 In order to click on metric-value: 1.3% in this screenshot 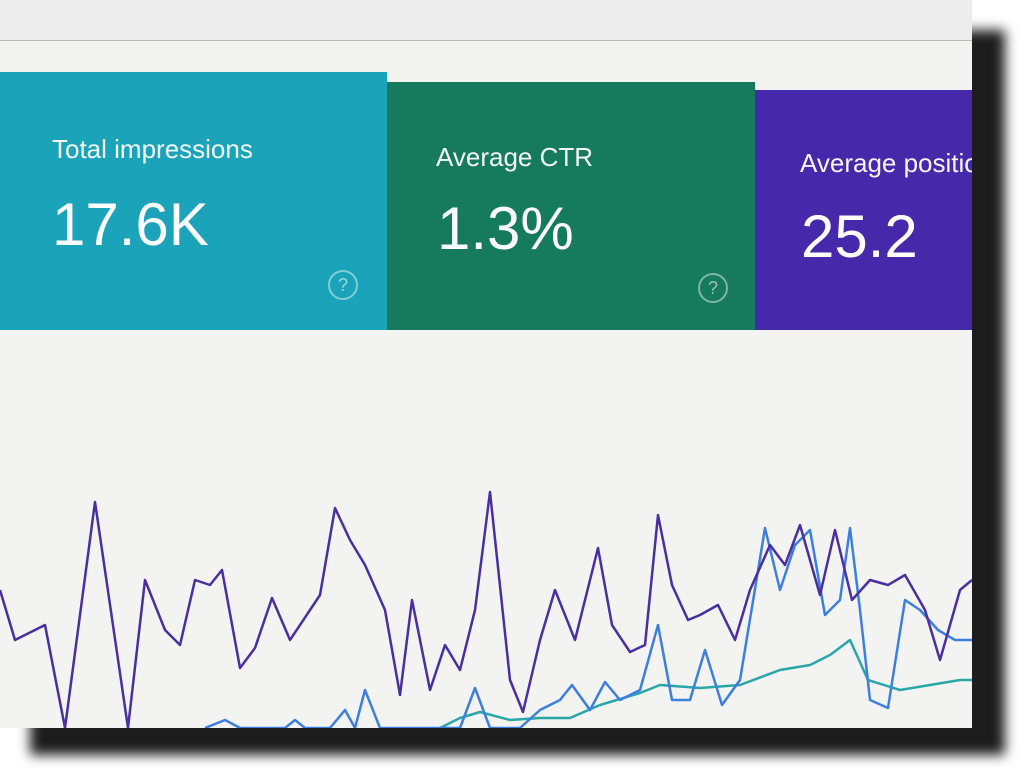, I will do `click(505, 228)`.